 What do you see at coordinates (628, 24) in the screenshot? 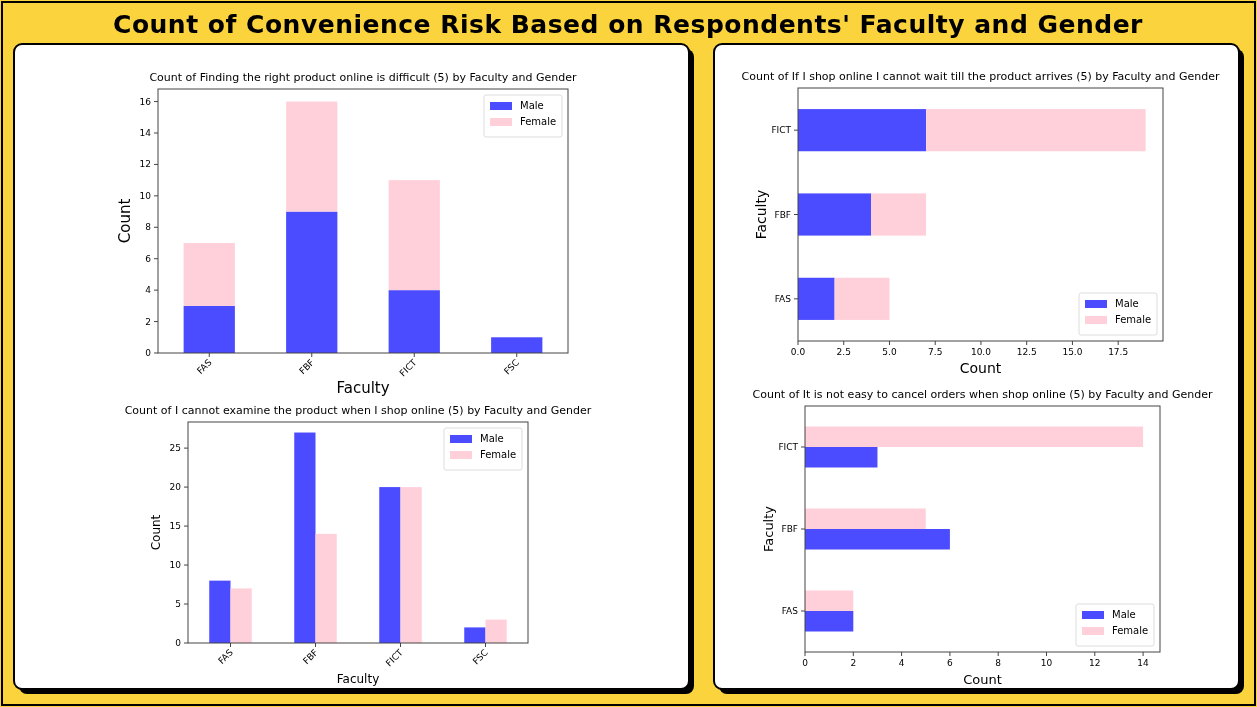
I see `text: Count of Convenience Risk Based on Respondents' Faculty and Gender` at bounding box center [628, 24].